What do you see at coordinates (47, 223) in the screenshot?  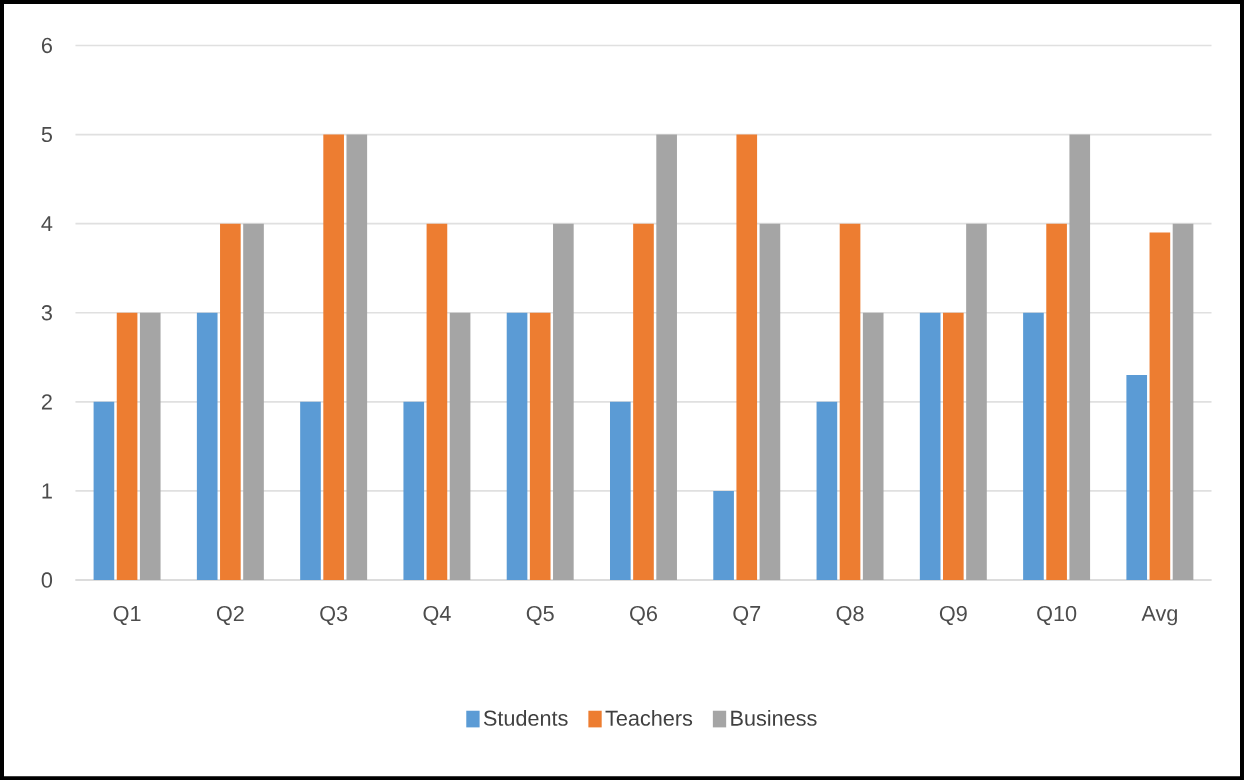 I see `y-tick-label: 4` at bounding box center [47, 223].